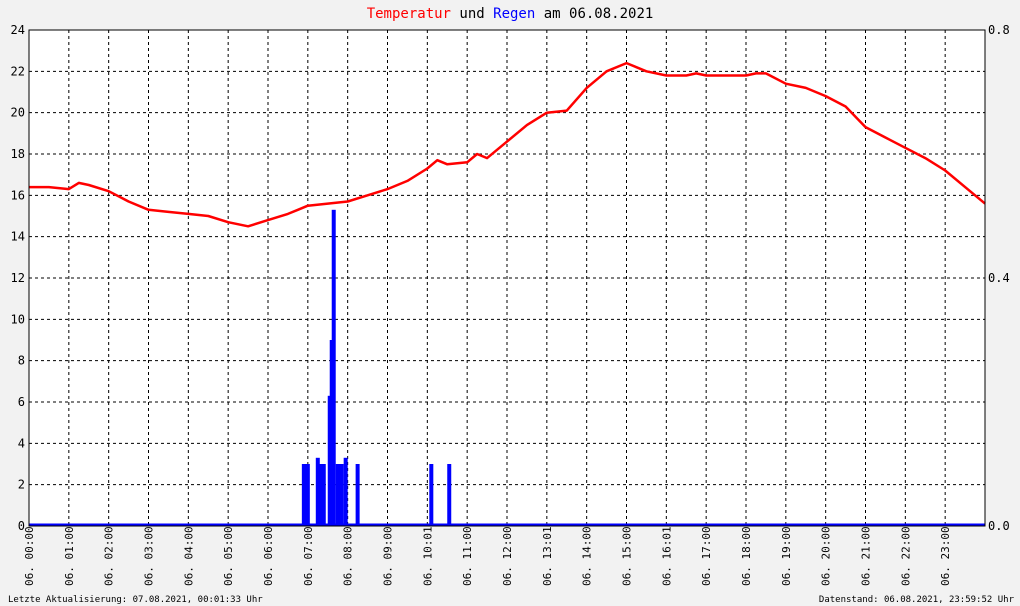 Image resolution: width=1020 pixels, height=606 pixels. What do you see at coordinates (917, 600) in the screenshot?
I see `footer-data-status: Datenstand: 06.08.2021, 23:59:52 Uhr` at bounding box center [917, 600].